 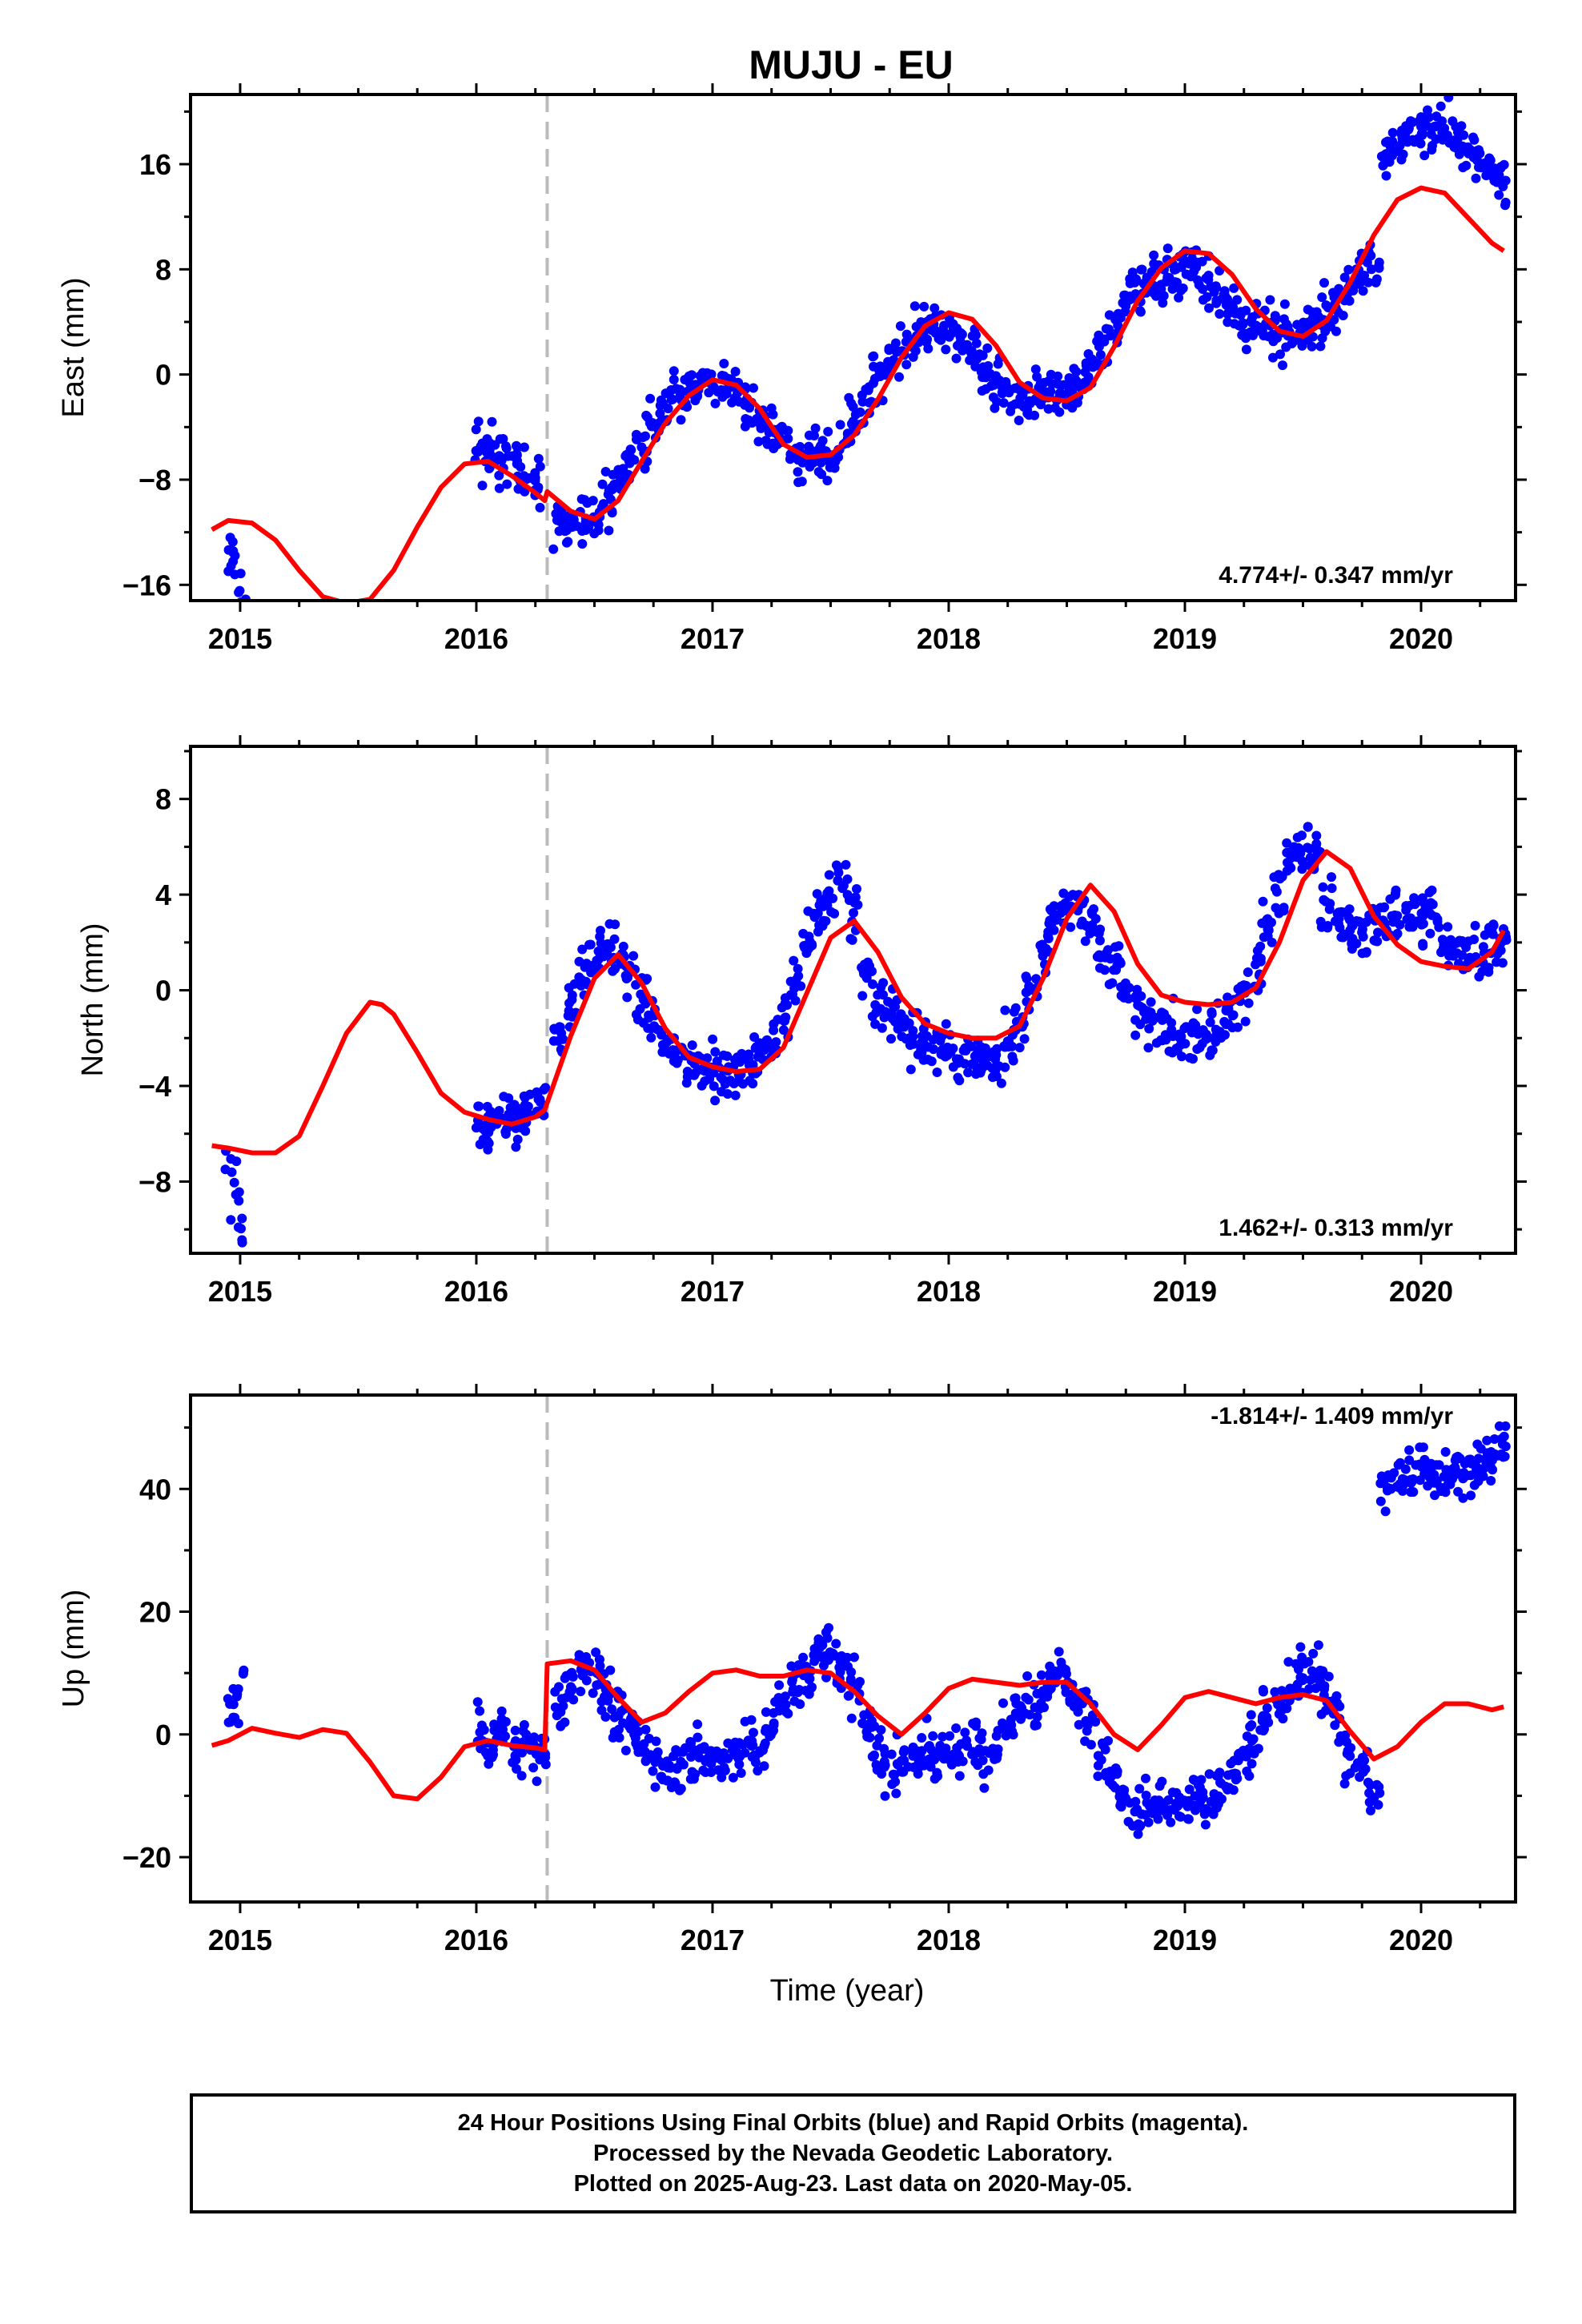 What do you see at coordinates (949, 1940) in the screenshot?
I see `x-tick-label: 2018` at bounding box center [949, 1940].